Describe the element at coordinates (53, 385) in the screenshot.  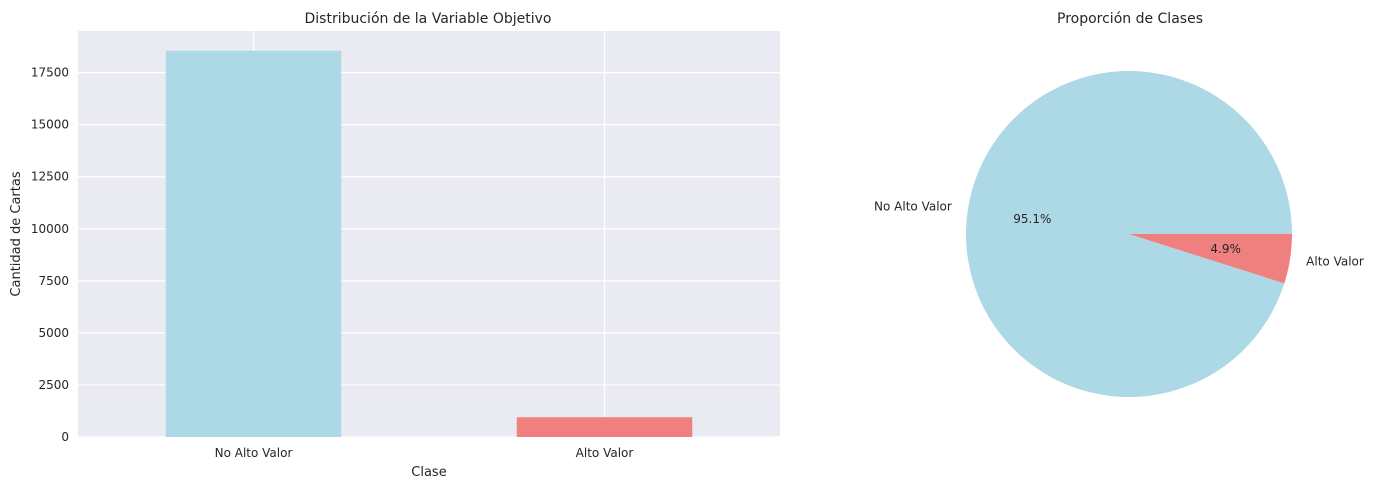
I see `y-tick-label: 2500` at that location.